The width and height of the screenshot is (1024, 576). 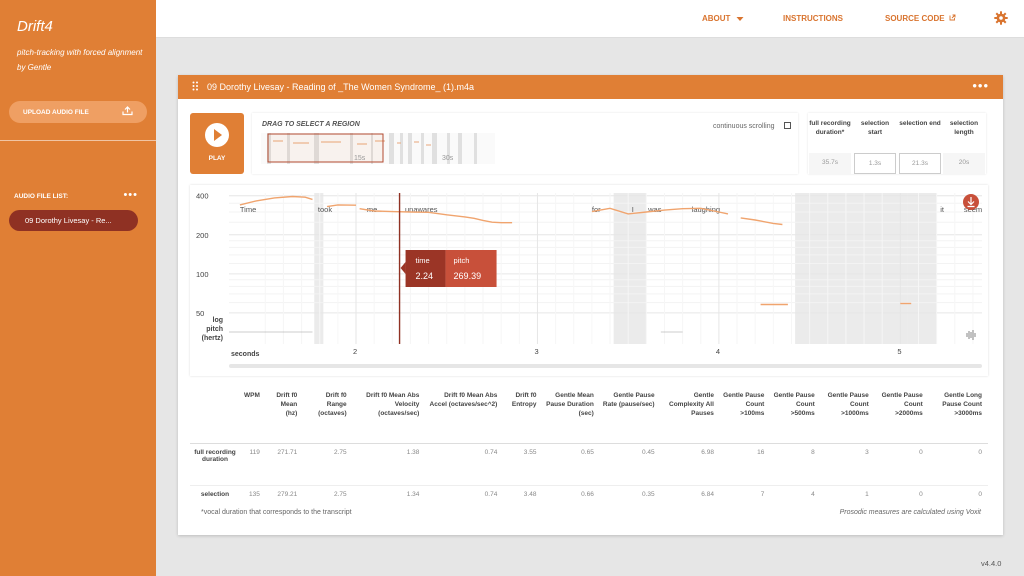 What do you see at coordinates (56, 112) in the screenshot?
I see `upload-label: UPLOAD AUDIO FILE` at bounding box center [56, 112].